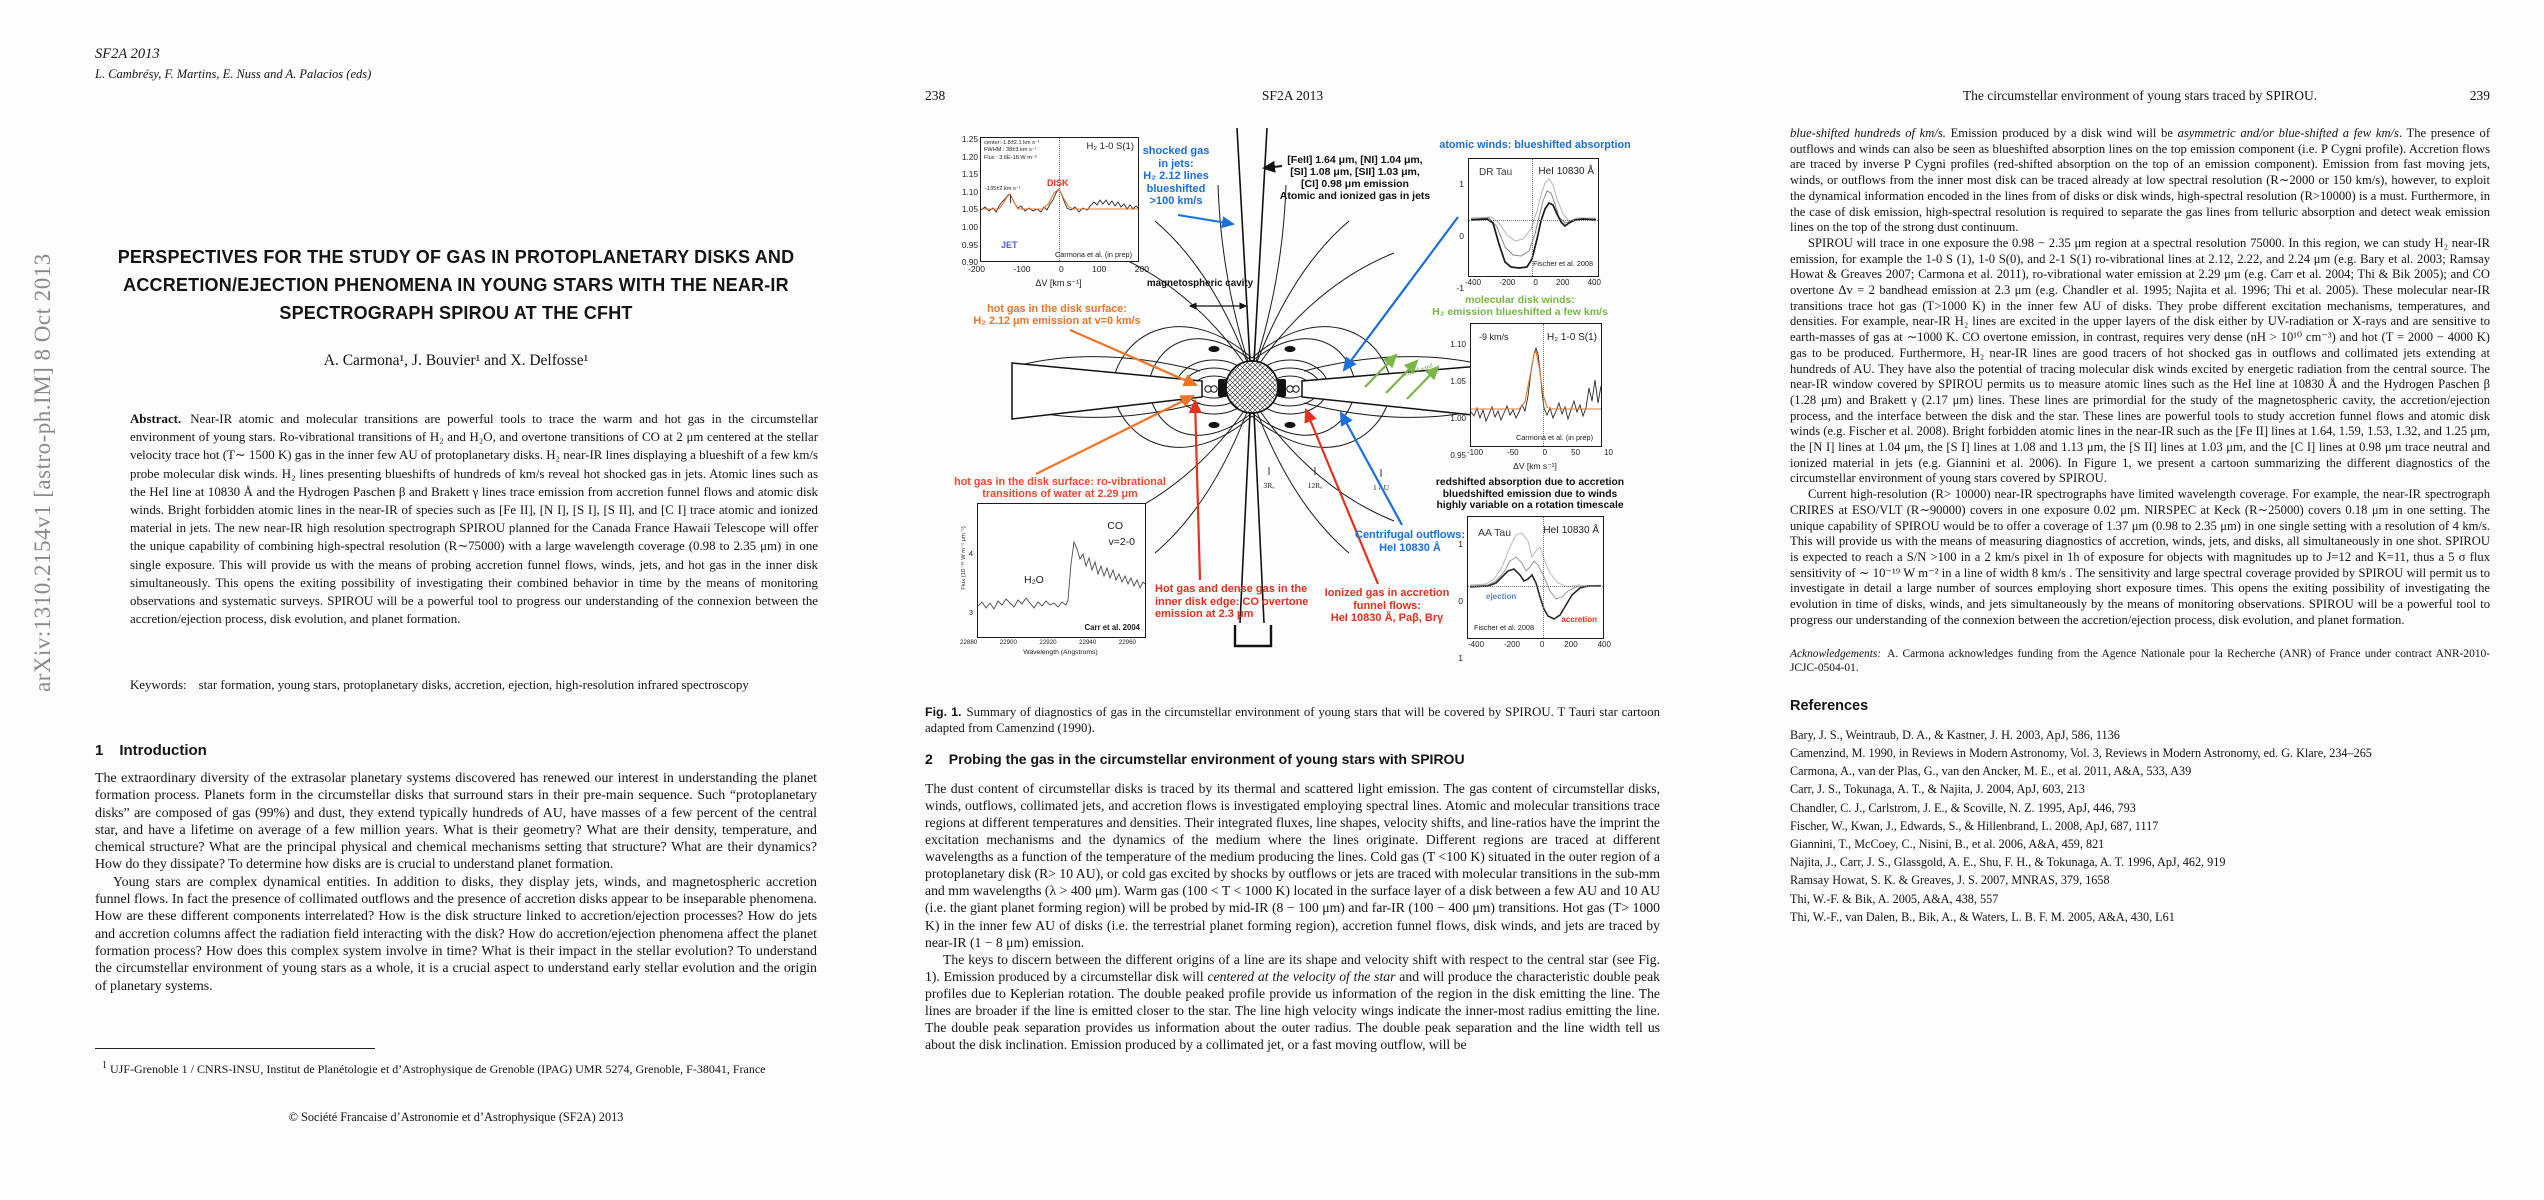 This screenshot has height=1200, width=2544. I want to click on caption-label: Fig. 1., so click(943, 712).